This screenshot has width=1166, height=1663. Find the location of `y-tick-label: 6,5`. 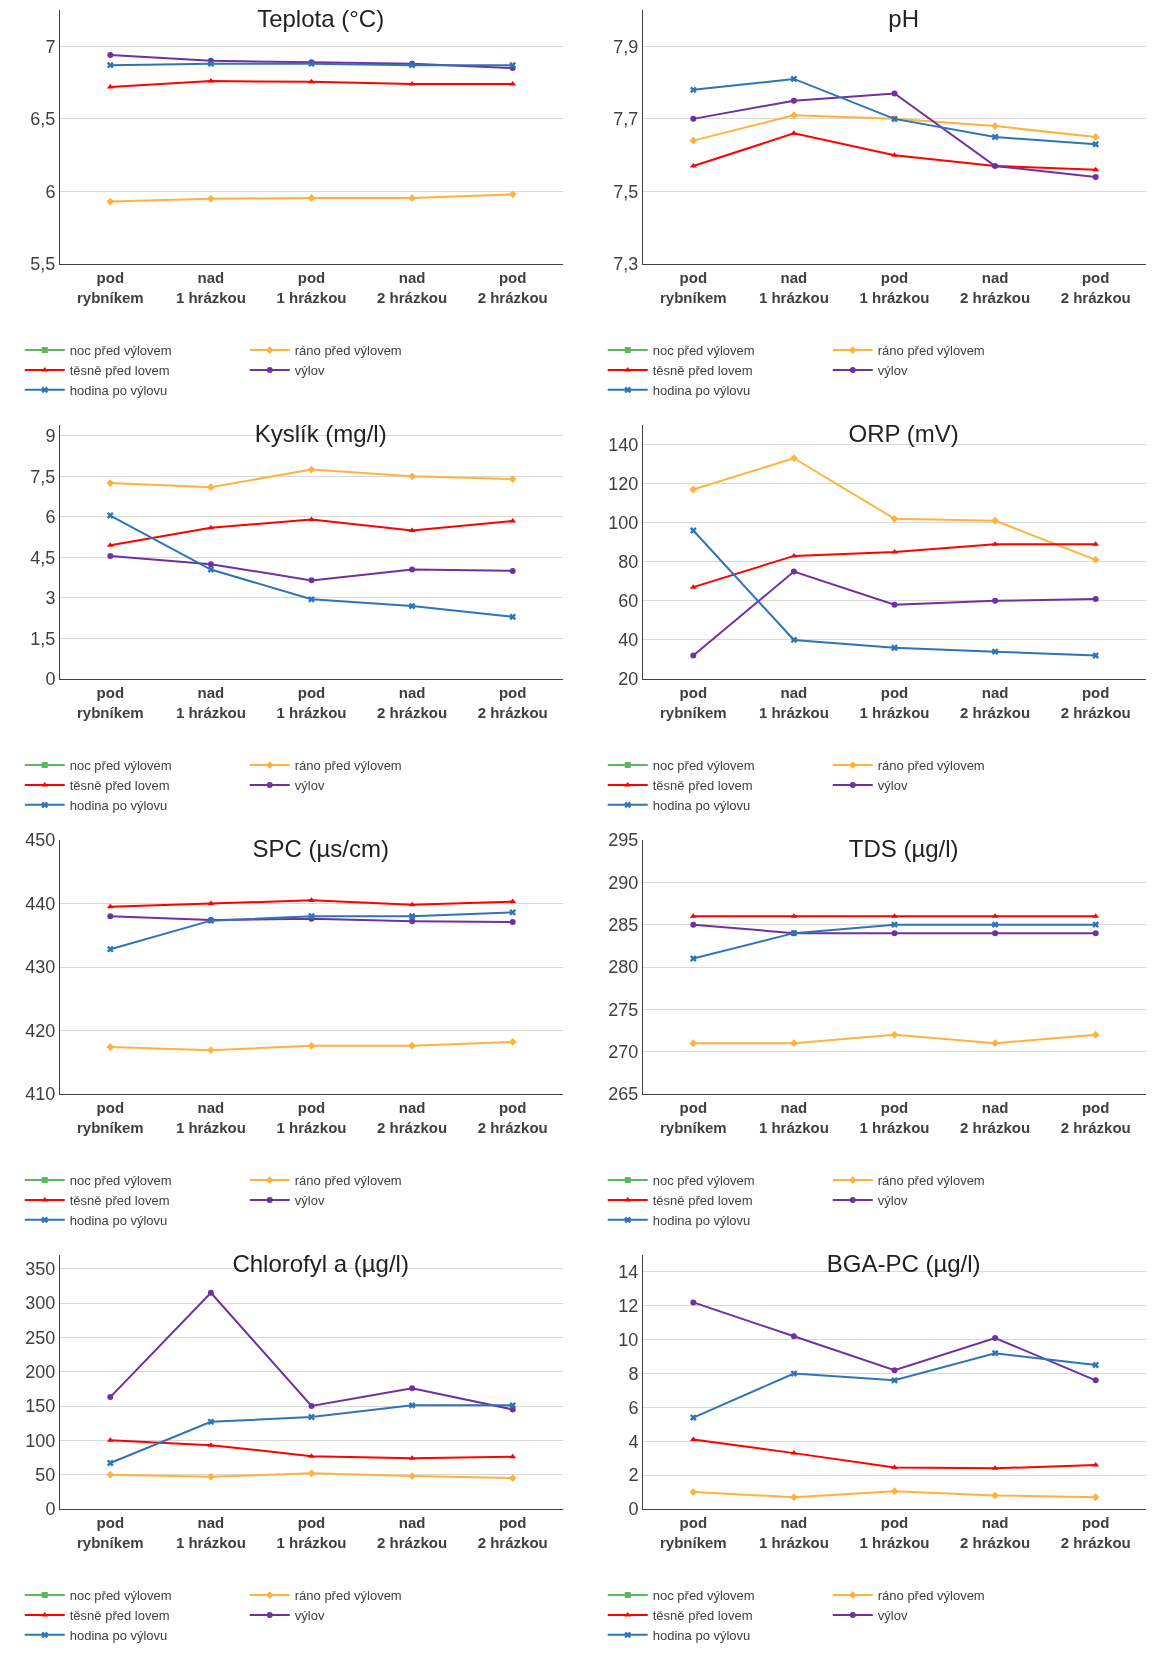

y-tick-label: 6,5 is located at coordinates (43, 119).